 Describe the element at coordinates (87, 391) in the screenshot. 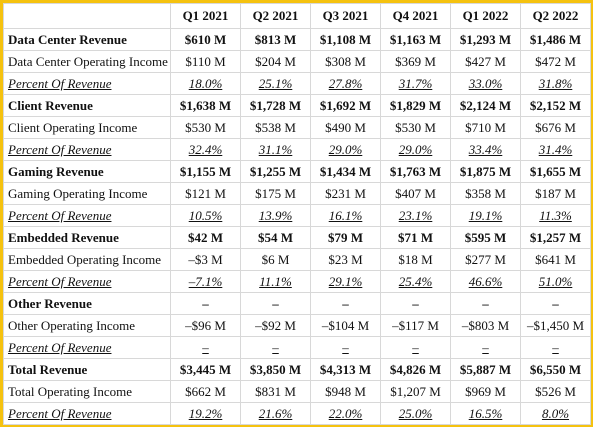

I see `row-label: Total Operating Income` at that location.